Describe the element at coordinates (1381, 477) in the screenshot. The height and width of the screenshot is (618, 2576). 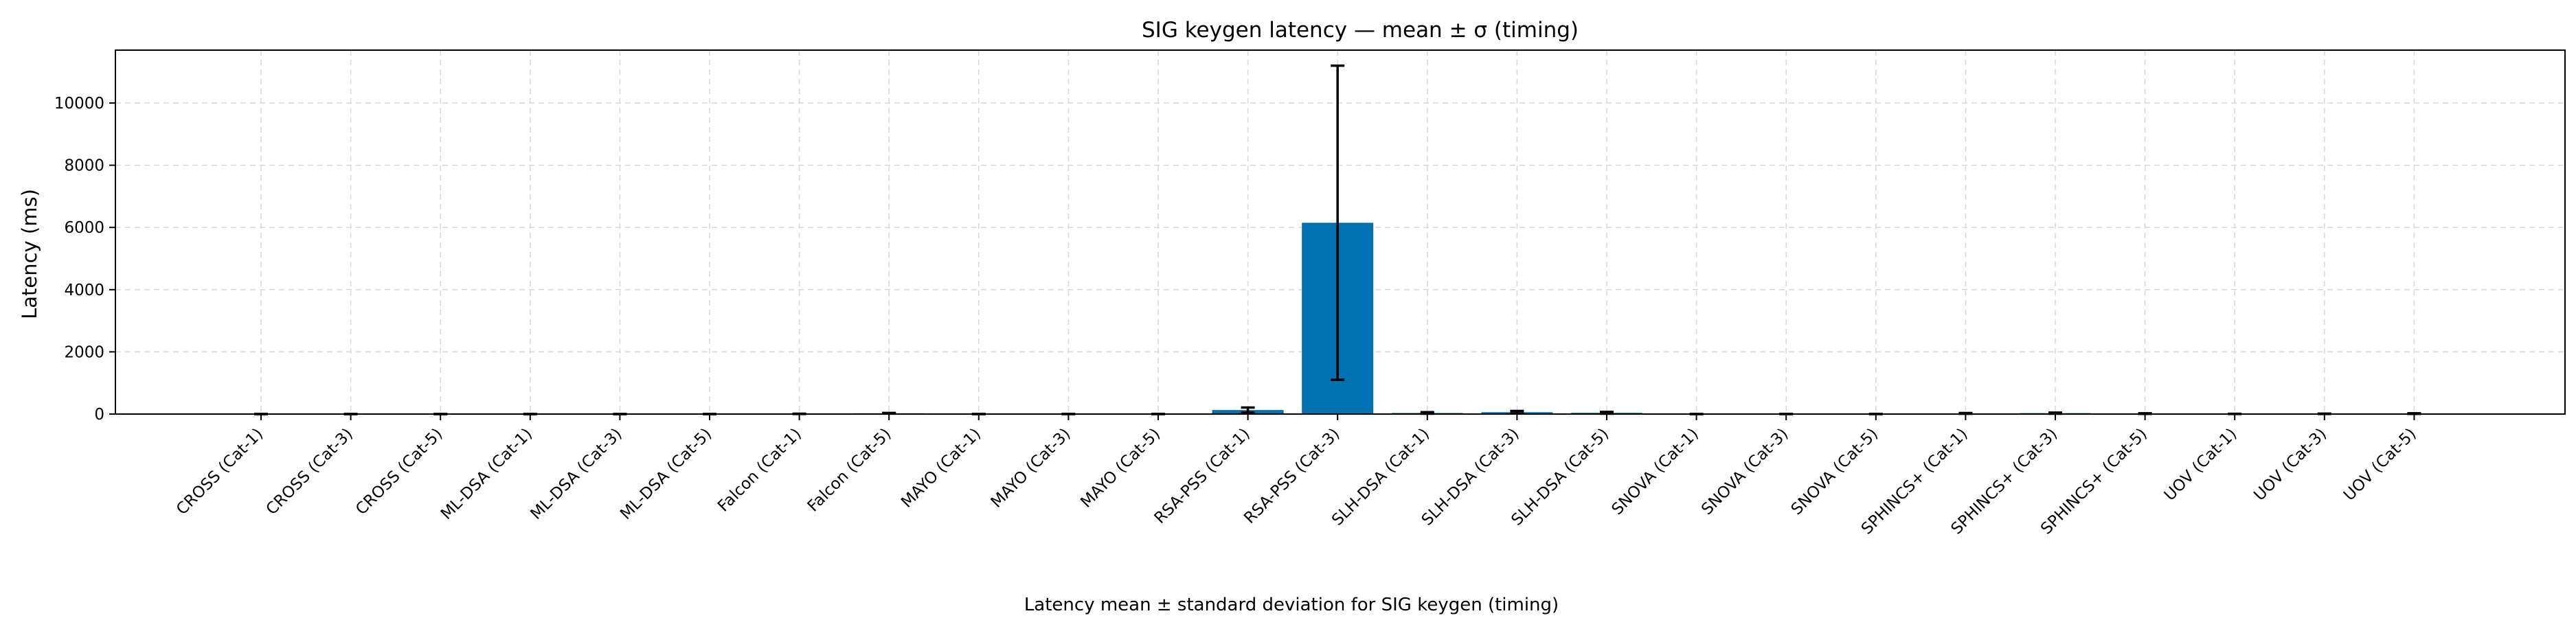
I see `x-tick-label: SLH-DSA (Cat-1)` at that location.